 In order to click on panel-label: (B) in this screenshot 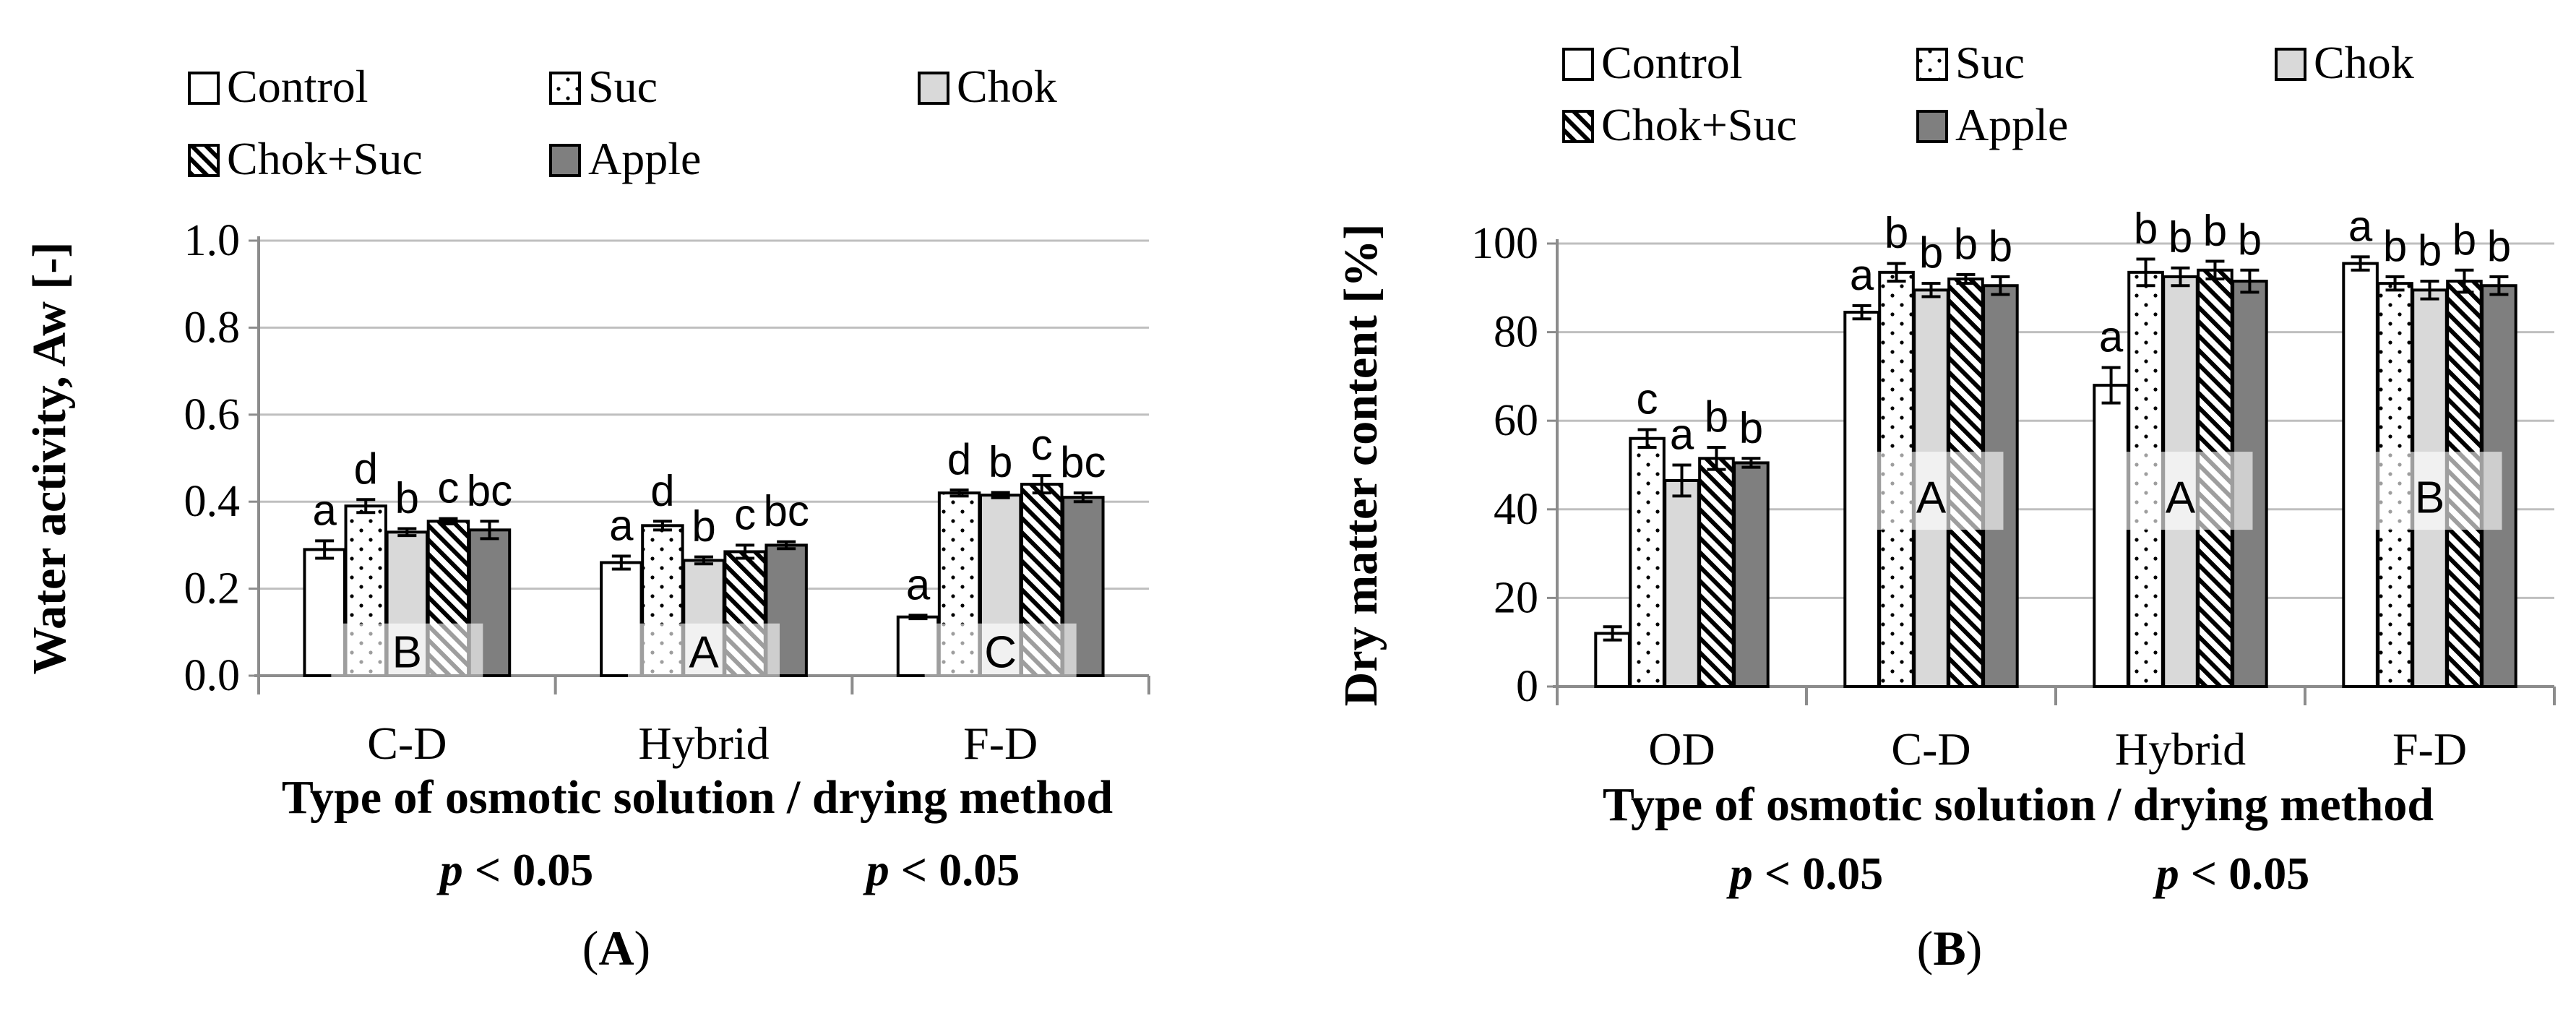, I will do `click(1950, 948)`.